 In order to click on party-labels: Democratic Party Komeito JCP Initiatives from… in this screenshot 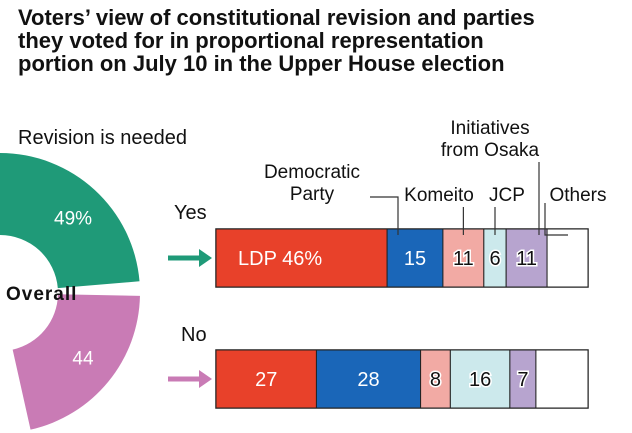, I will do `click(435, 177)`.